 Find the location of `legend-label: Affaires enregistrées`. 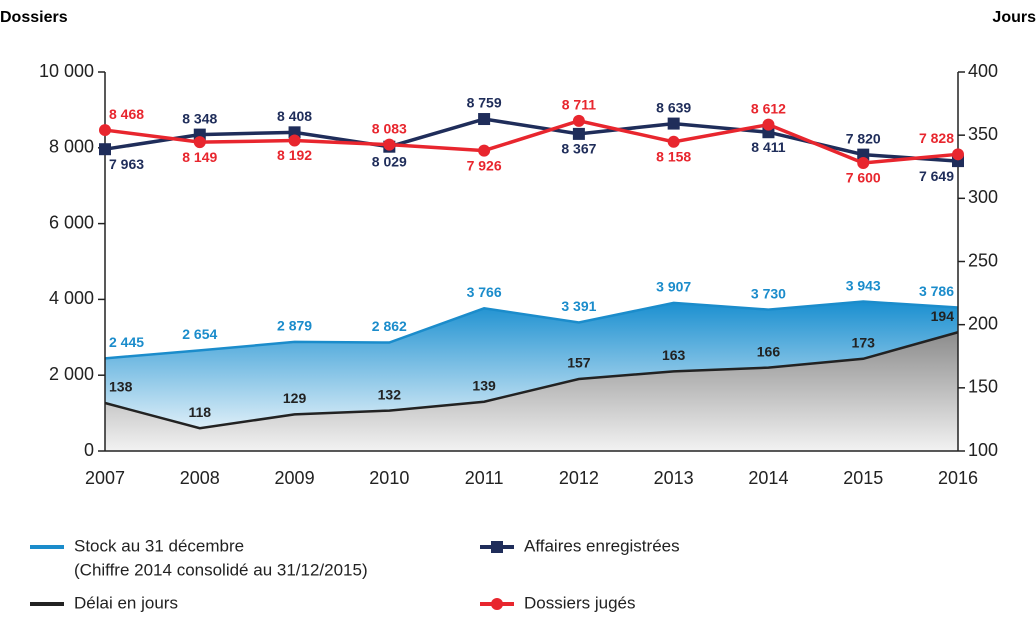

legend-label: Affaires enregistrées is located at coordinates (602, 545).